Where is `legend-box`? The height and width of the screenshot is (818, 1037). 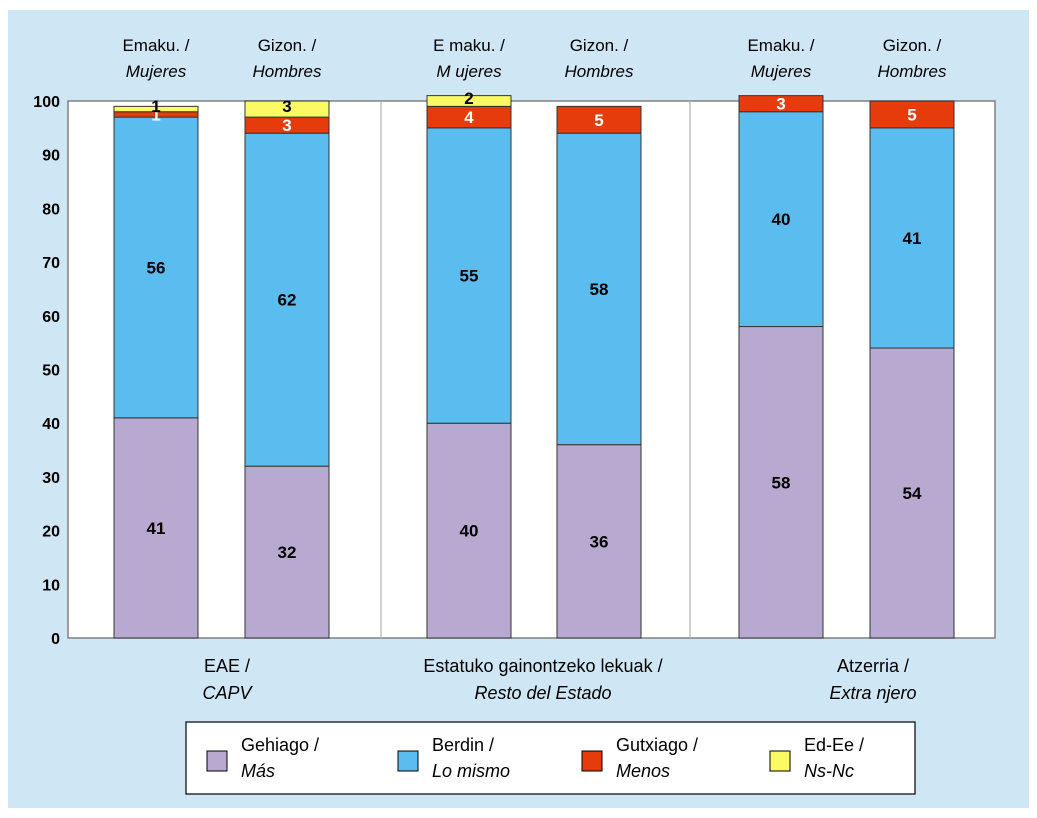 legend-box is located at coordinates (550, 758).